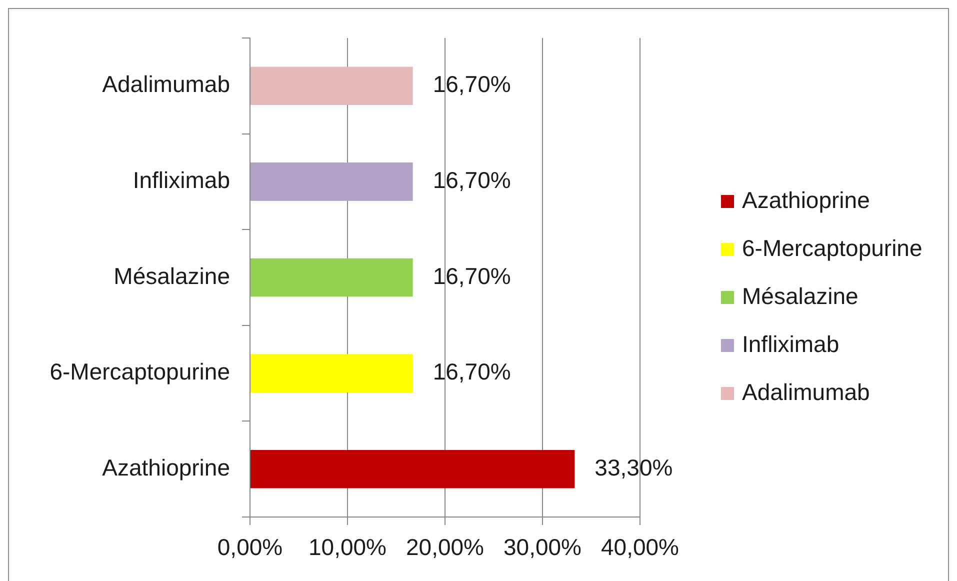  I want to click on x-tick-label: 0,00%, so click(250, 547).